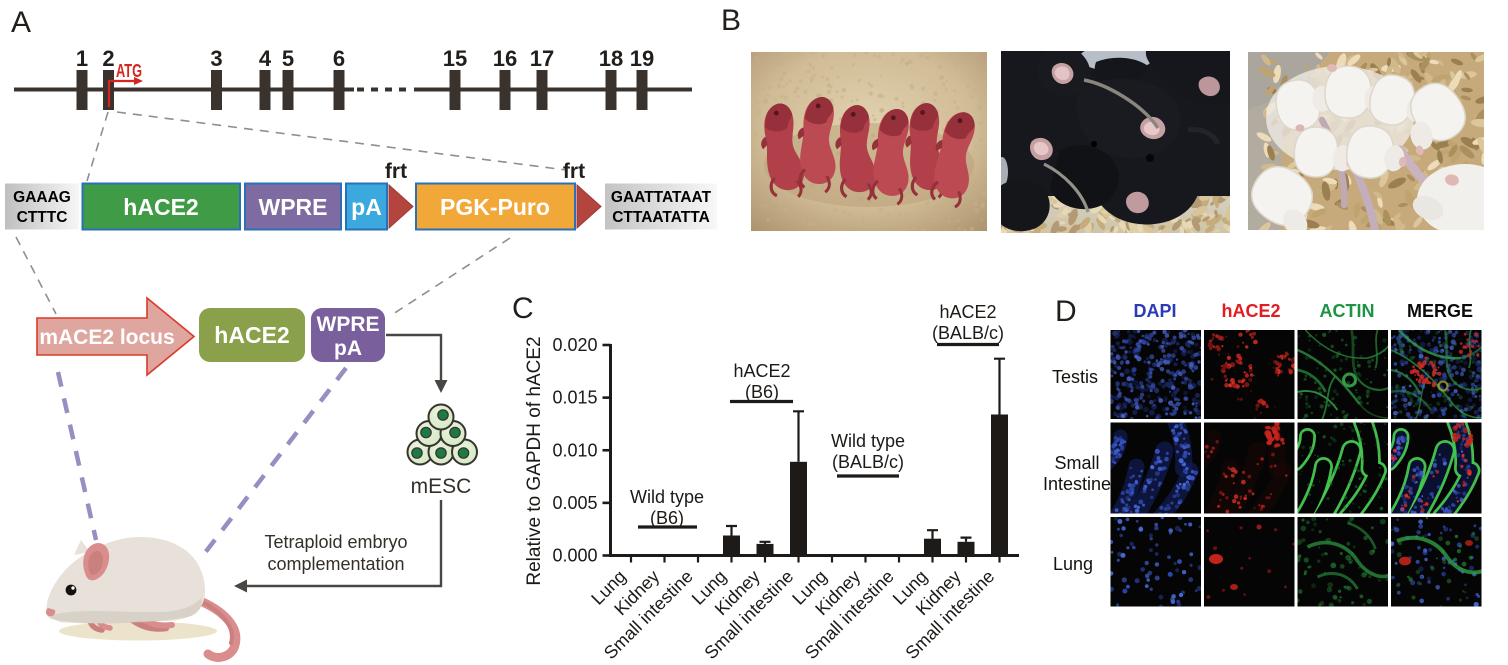 The width and height of the screenshot is (1508, 665). Describe the element at coordinates (1075, 377) in the screenshot. I see `svg-text: Testis` at that location.